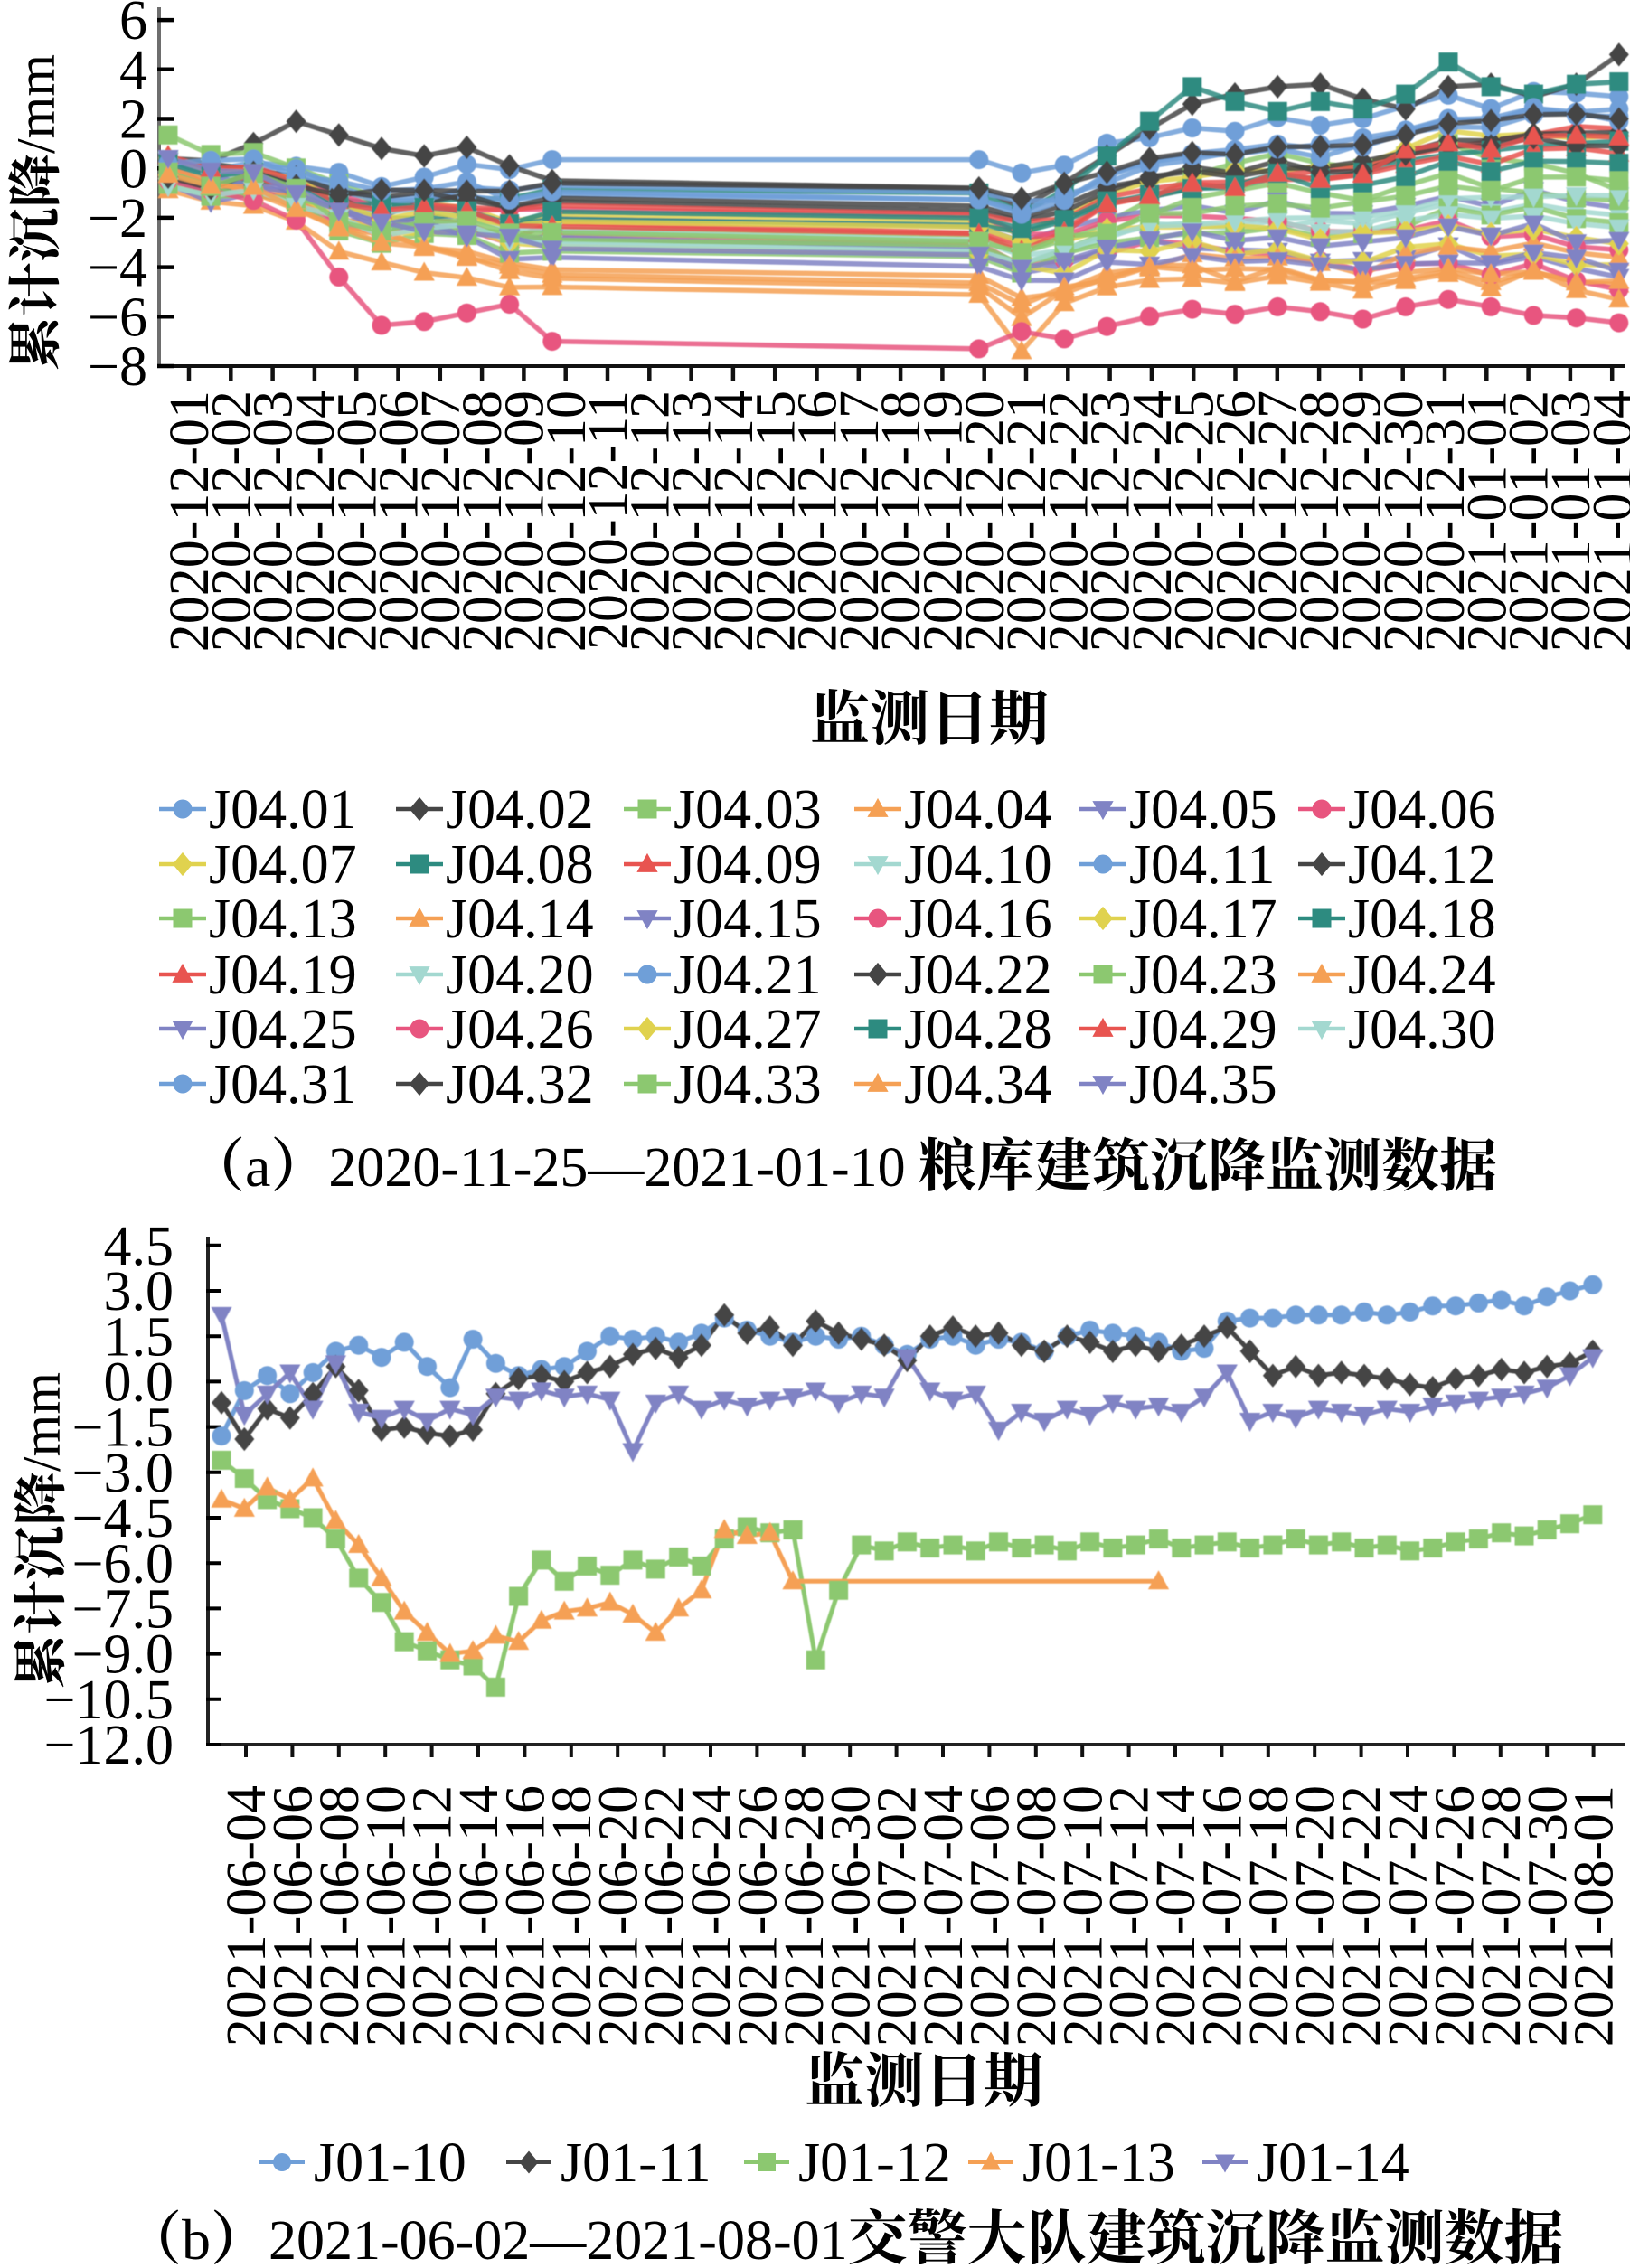 The image size is (1630, 2268). Describe the element at coordinates (1068, 521) in the screenshot. I see `svg-text: 2020-12-22` at that location.